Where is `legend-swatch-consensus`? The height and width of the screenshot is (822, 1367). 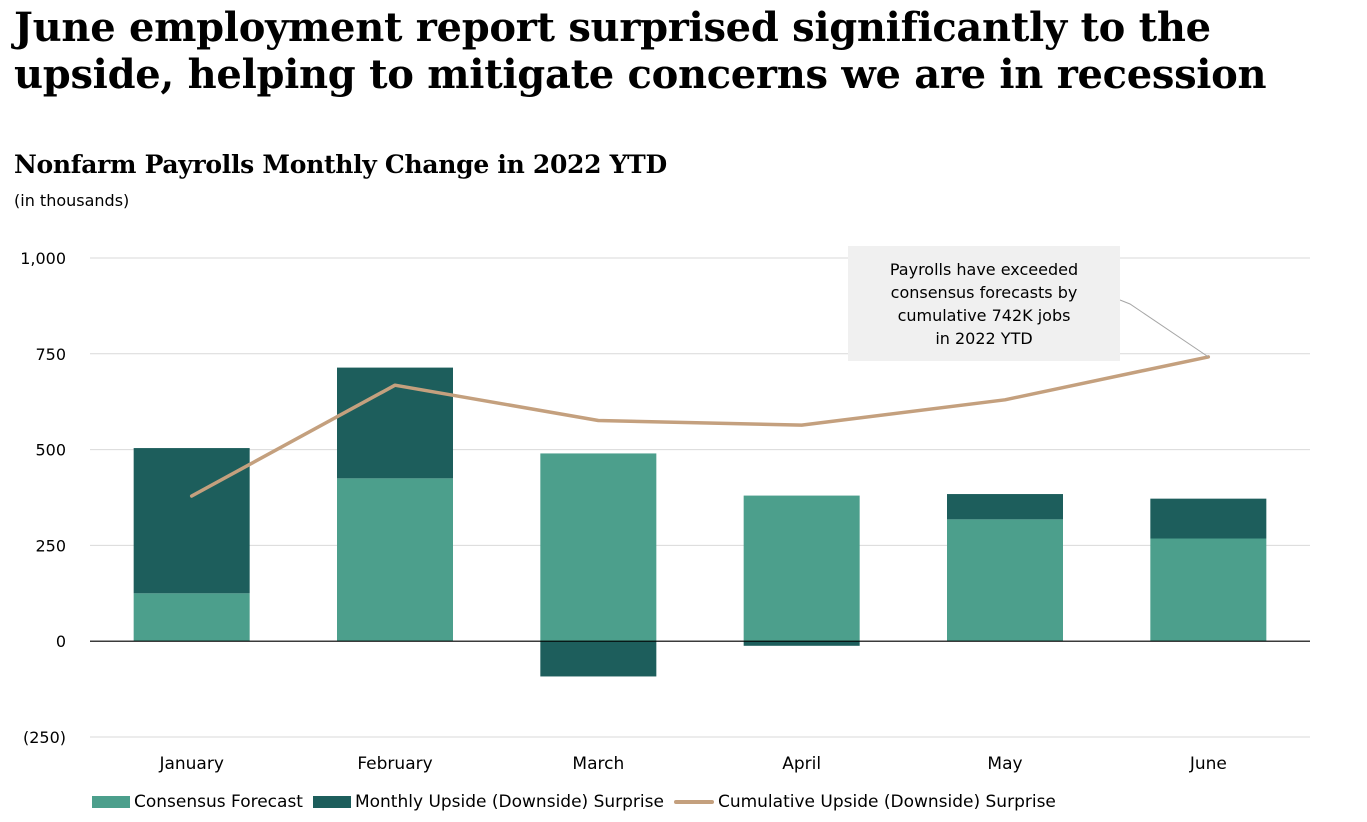 legend-swatch-consensus is located at coordinates (111, 802).